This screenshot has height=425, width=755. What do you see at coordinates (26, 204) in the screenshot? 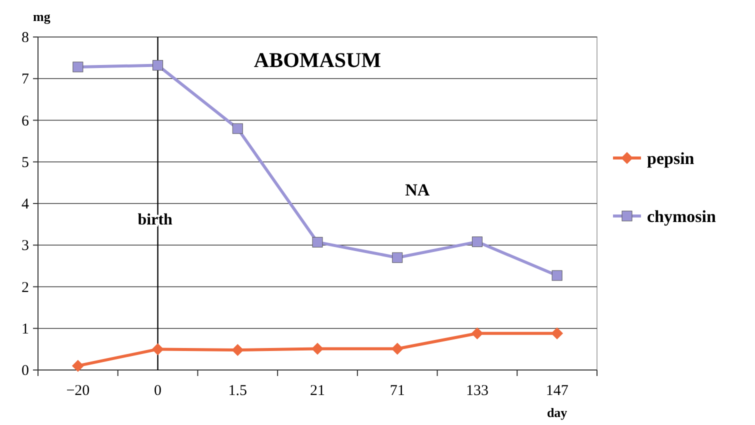
I see `y-tick-label: 4` at bounding box center [26, 204].